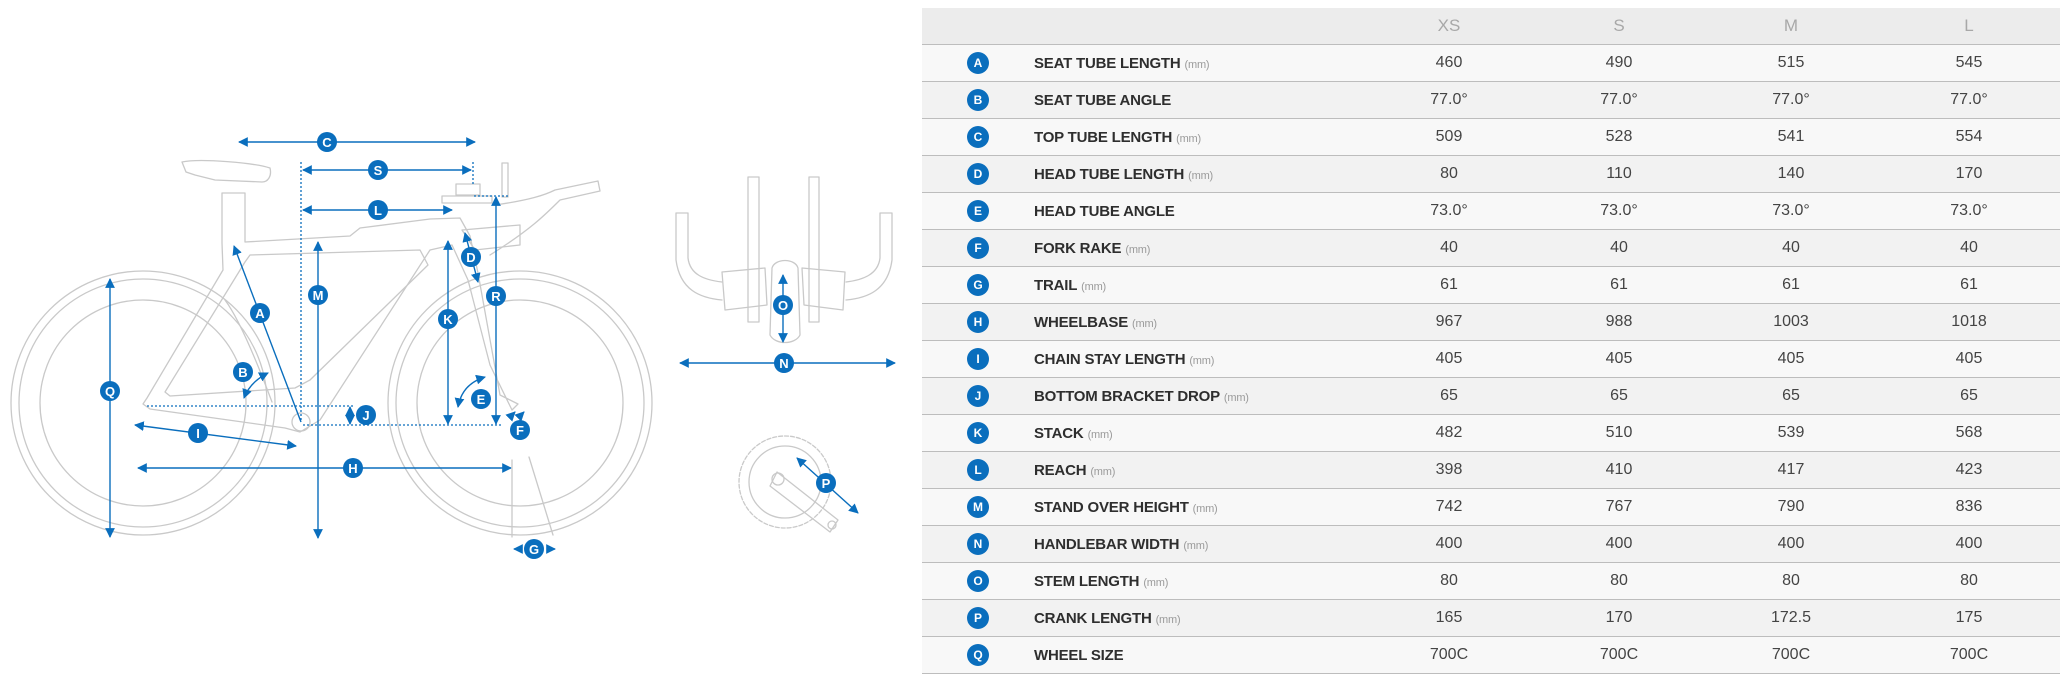  What do you see at coordinates (1969, 507) in the screenshot?
I see `value-cell-l: 836` at bounding box center [1969, 507].